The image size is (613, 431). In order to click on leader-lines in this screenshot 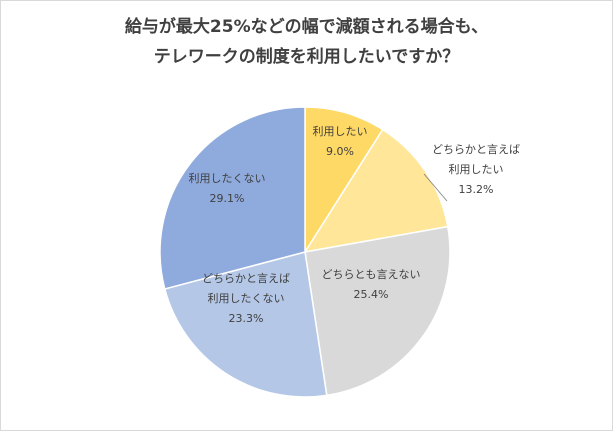, I will do `click(435, 187)`.